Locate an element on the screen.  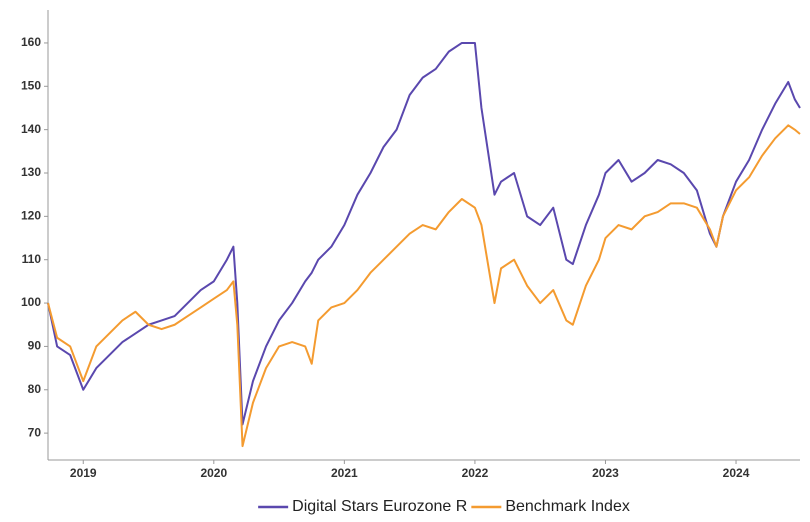
y-tick-label: 120 is located at coordinates (31, 216).